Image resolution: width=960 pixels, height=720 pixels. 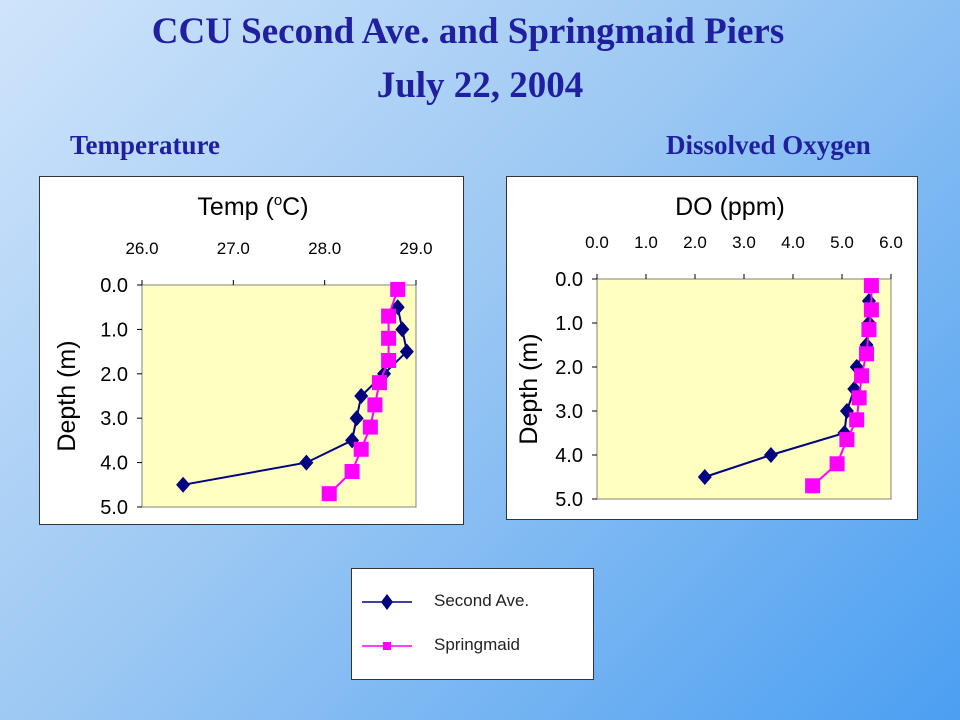 I want to click on temp-ylabel: Depth (m), so click(x=67, y=395).